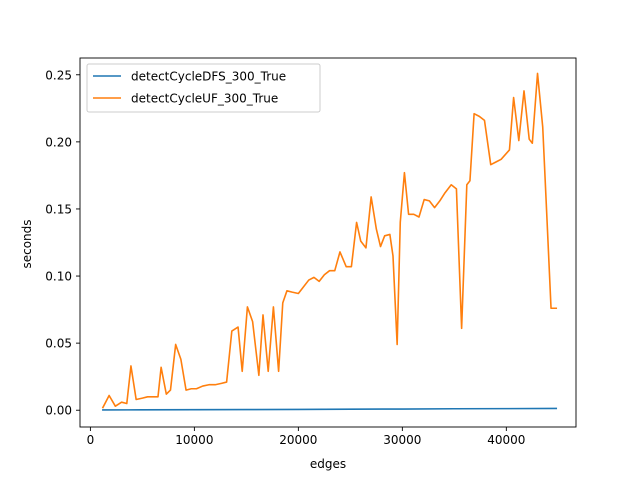  Describe the element at coordinates (208, 77) in the screenshot. I see `legend-label-dfs: detectCycleDFS_300_True` at that location.